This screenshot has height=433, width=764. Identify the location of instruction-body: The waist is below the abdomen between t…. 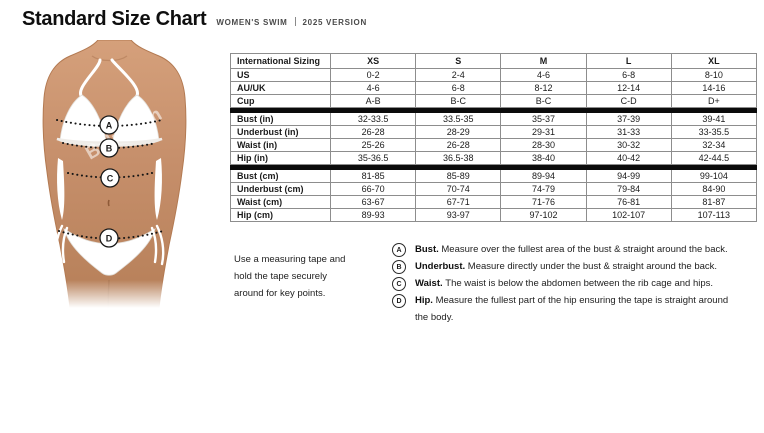
(579, 283).